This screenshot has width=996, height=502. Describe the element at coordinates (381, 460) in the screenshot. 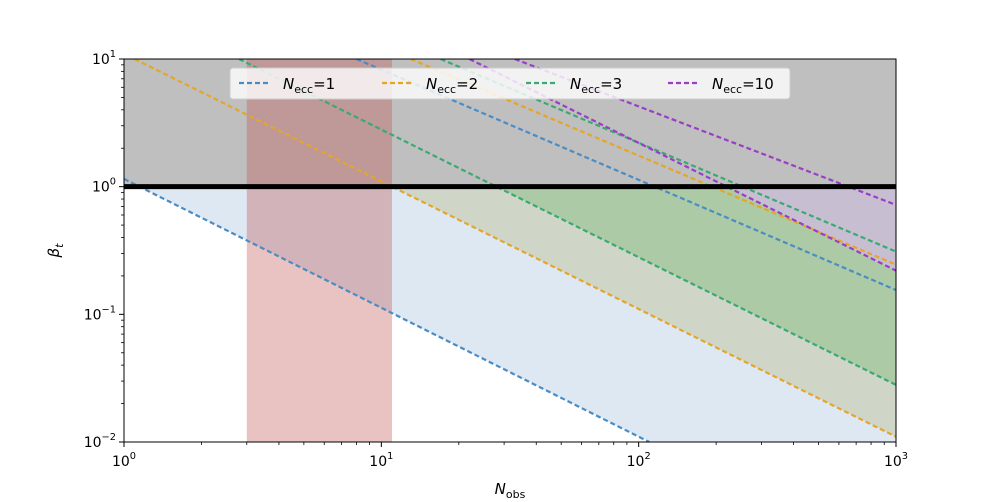

I see `x-tick-label: 10¹` at that location.